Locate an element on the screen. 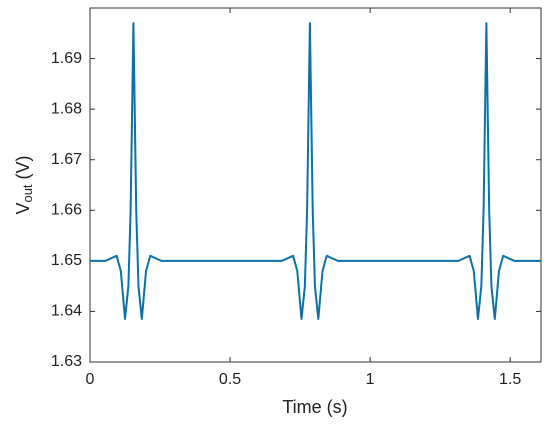 The width and height of the screenshot is (550, 432). y-label-sub: out is located at coordinates (27, 193).